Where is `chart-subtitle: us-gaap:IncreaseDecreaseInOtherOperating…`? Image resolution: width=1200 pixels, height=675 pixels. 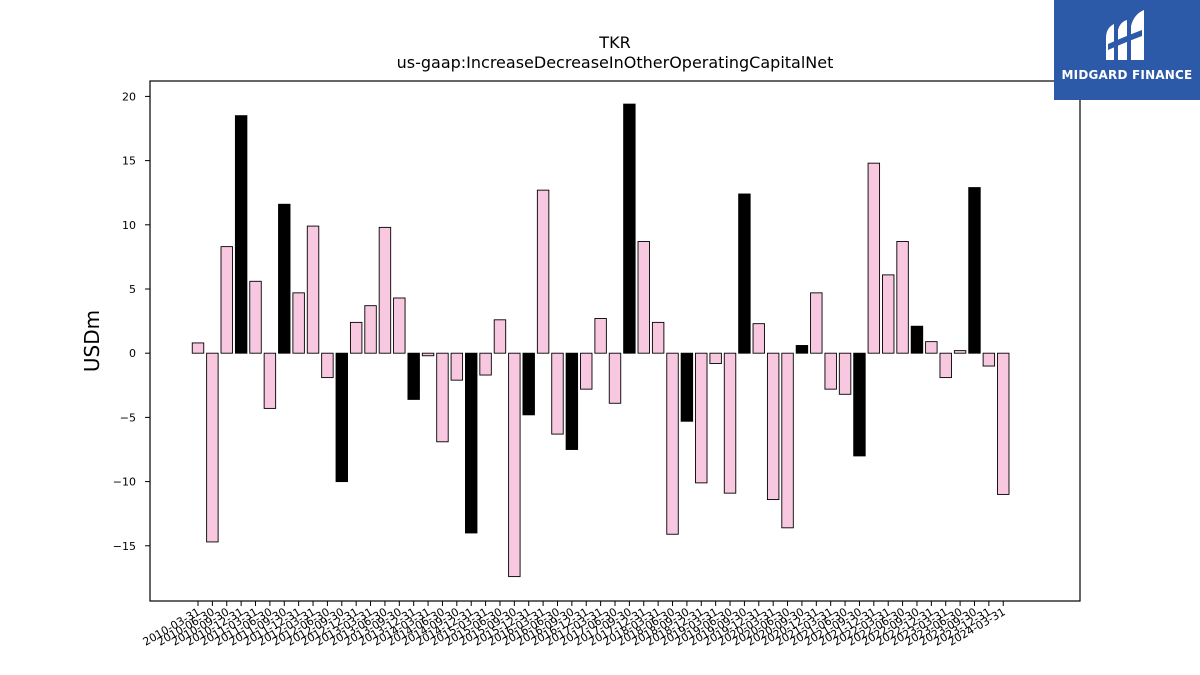
chart-subtitle: us-gaap:IncreaseDecreaseInOtherOperating… is located at coordinates (615, 62).